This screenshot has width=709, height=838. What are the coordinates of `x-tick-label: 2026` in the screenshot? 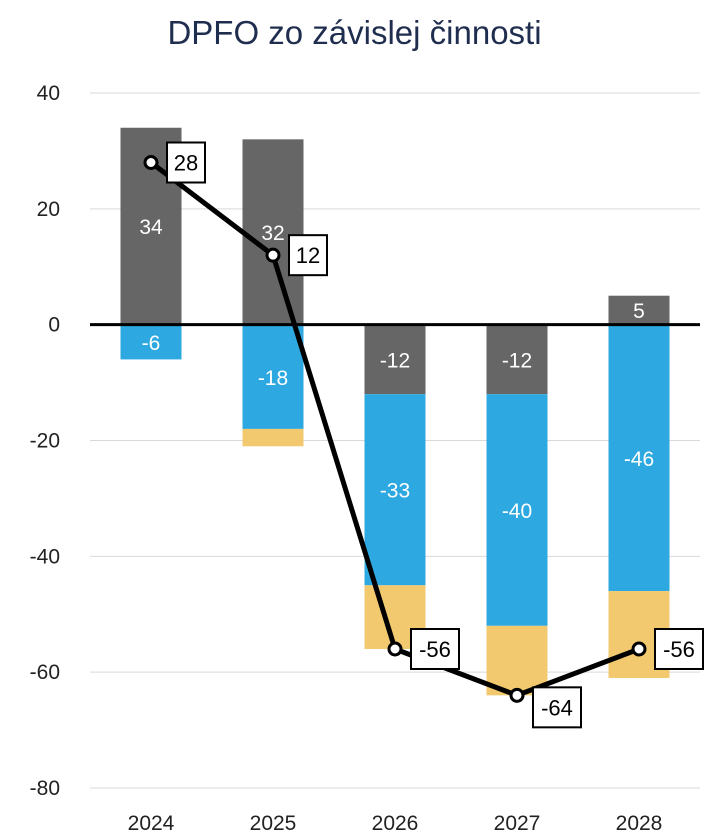 It's located at (395, 823).